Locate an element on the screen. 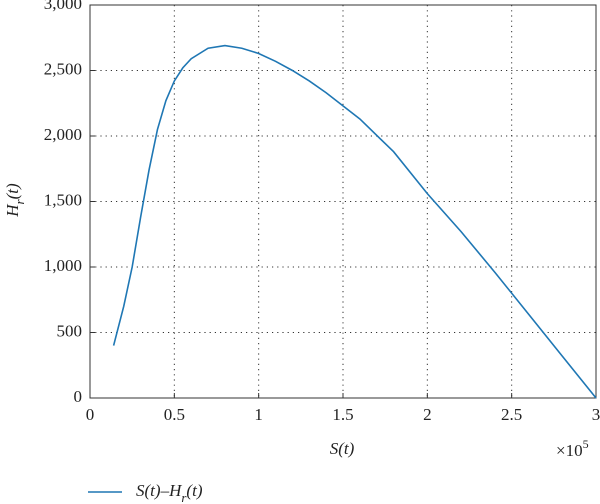 This screenshot has width=600, height=504. y-tick-label: 1,500 is located at coordinates (63, 199).